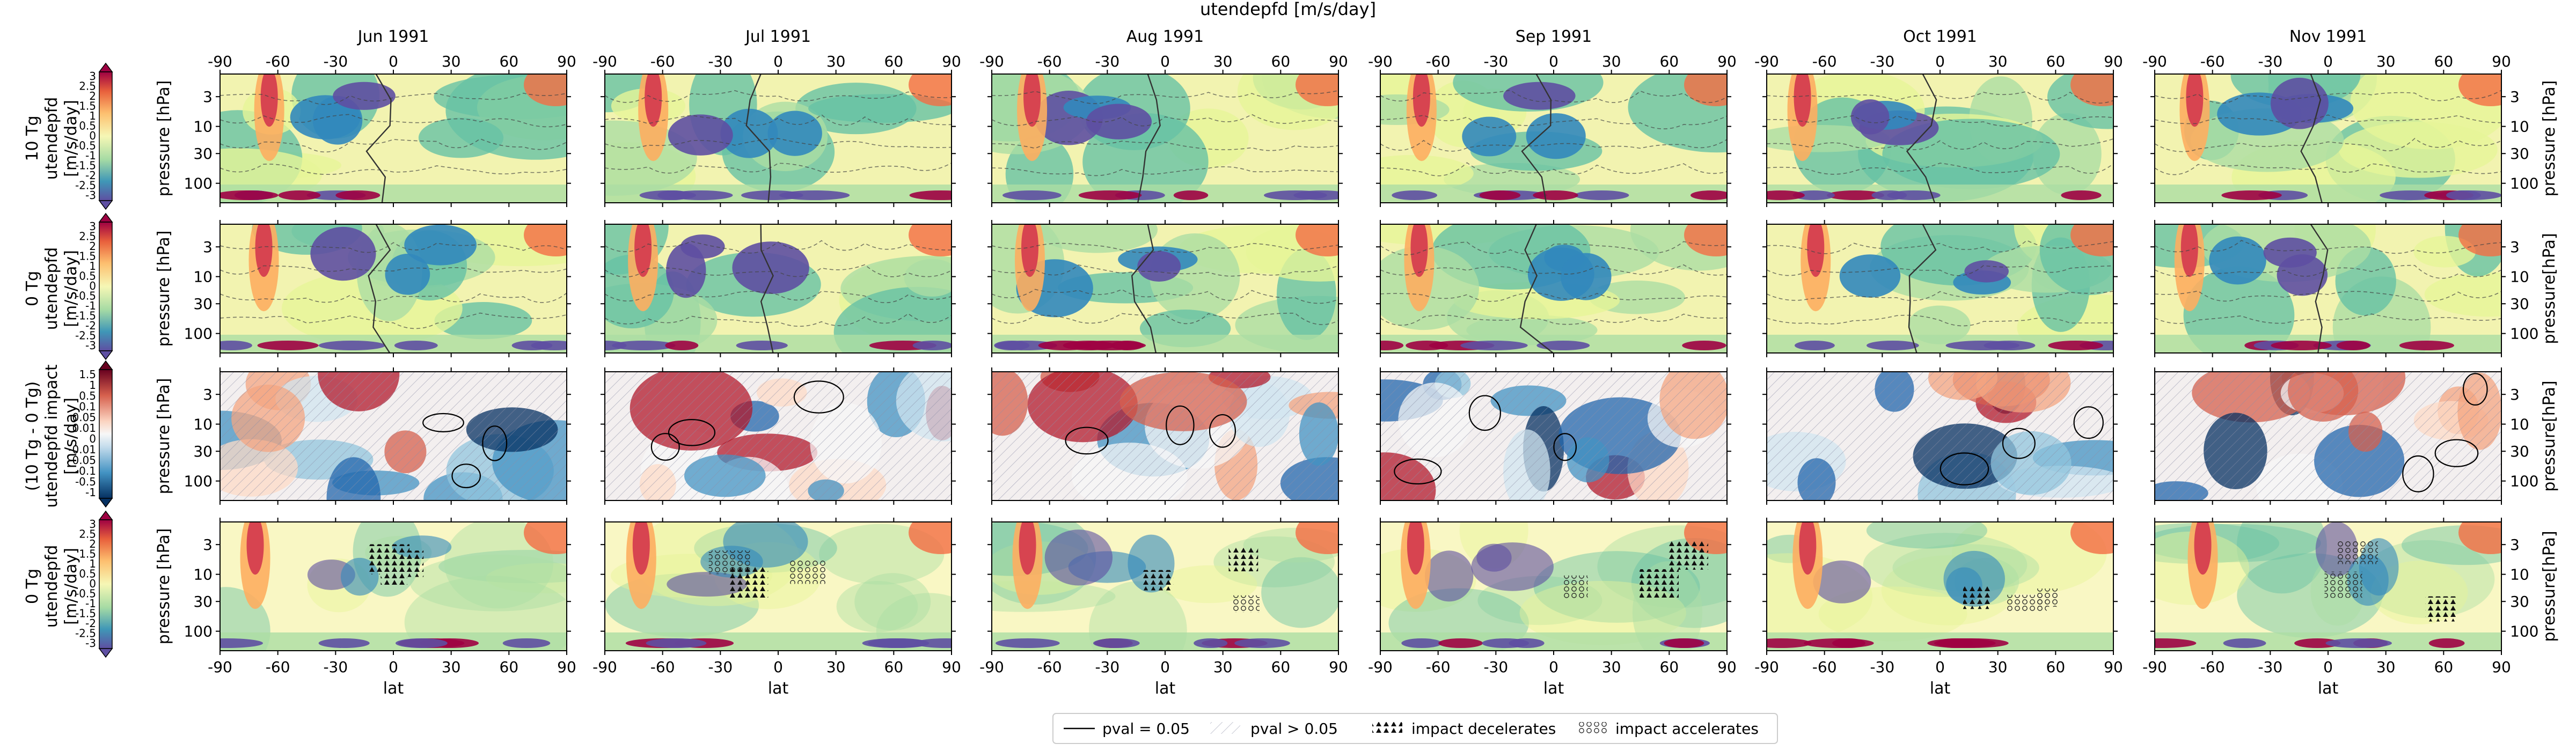  Describe the element at coordinates (2056, 667) in the screenshot. I see `x-tick-label: 60` at that location.